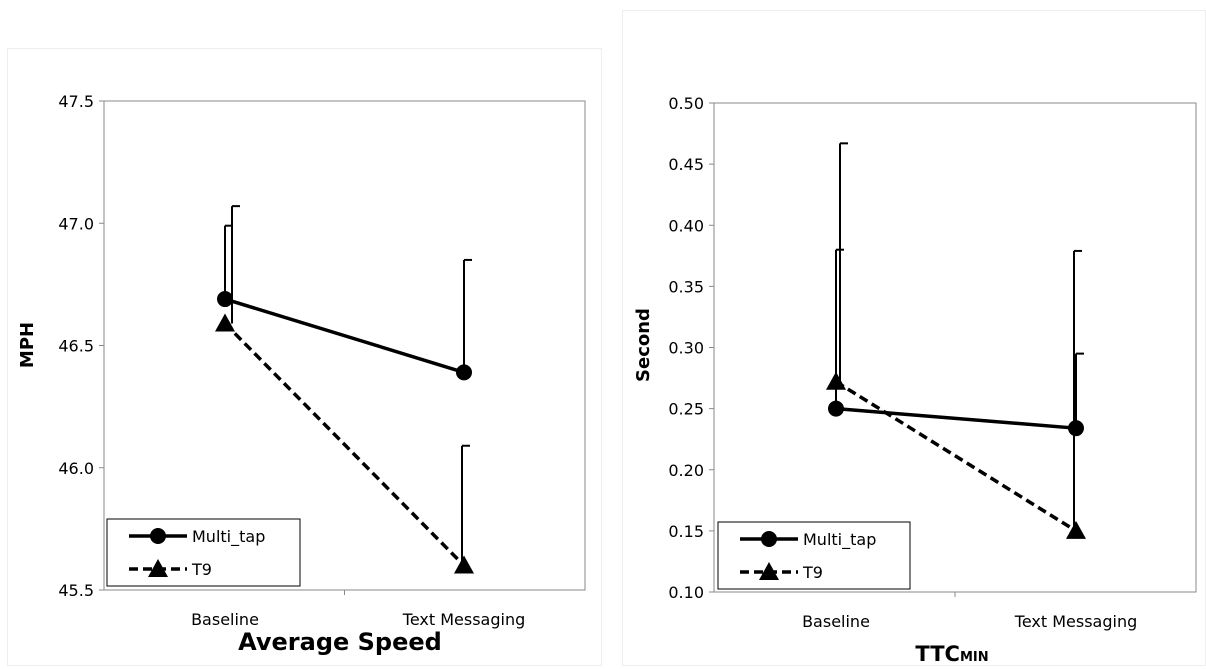 This screenshot has height=669, width=1206. What do you see at coordinates (340, 642) in the screenshot?
I see `chart-title: Average Speed` at bounding box center [340, 642].